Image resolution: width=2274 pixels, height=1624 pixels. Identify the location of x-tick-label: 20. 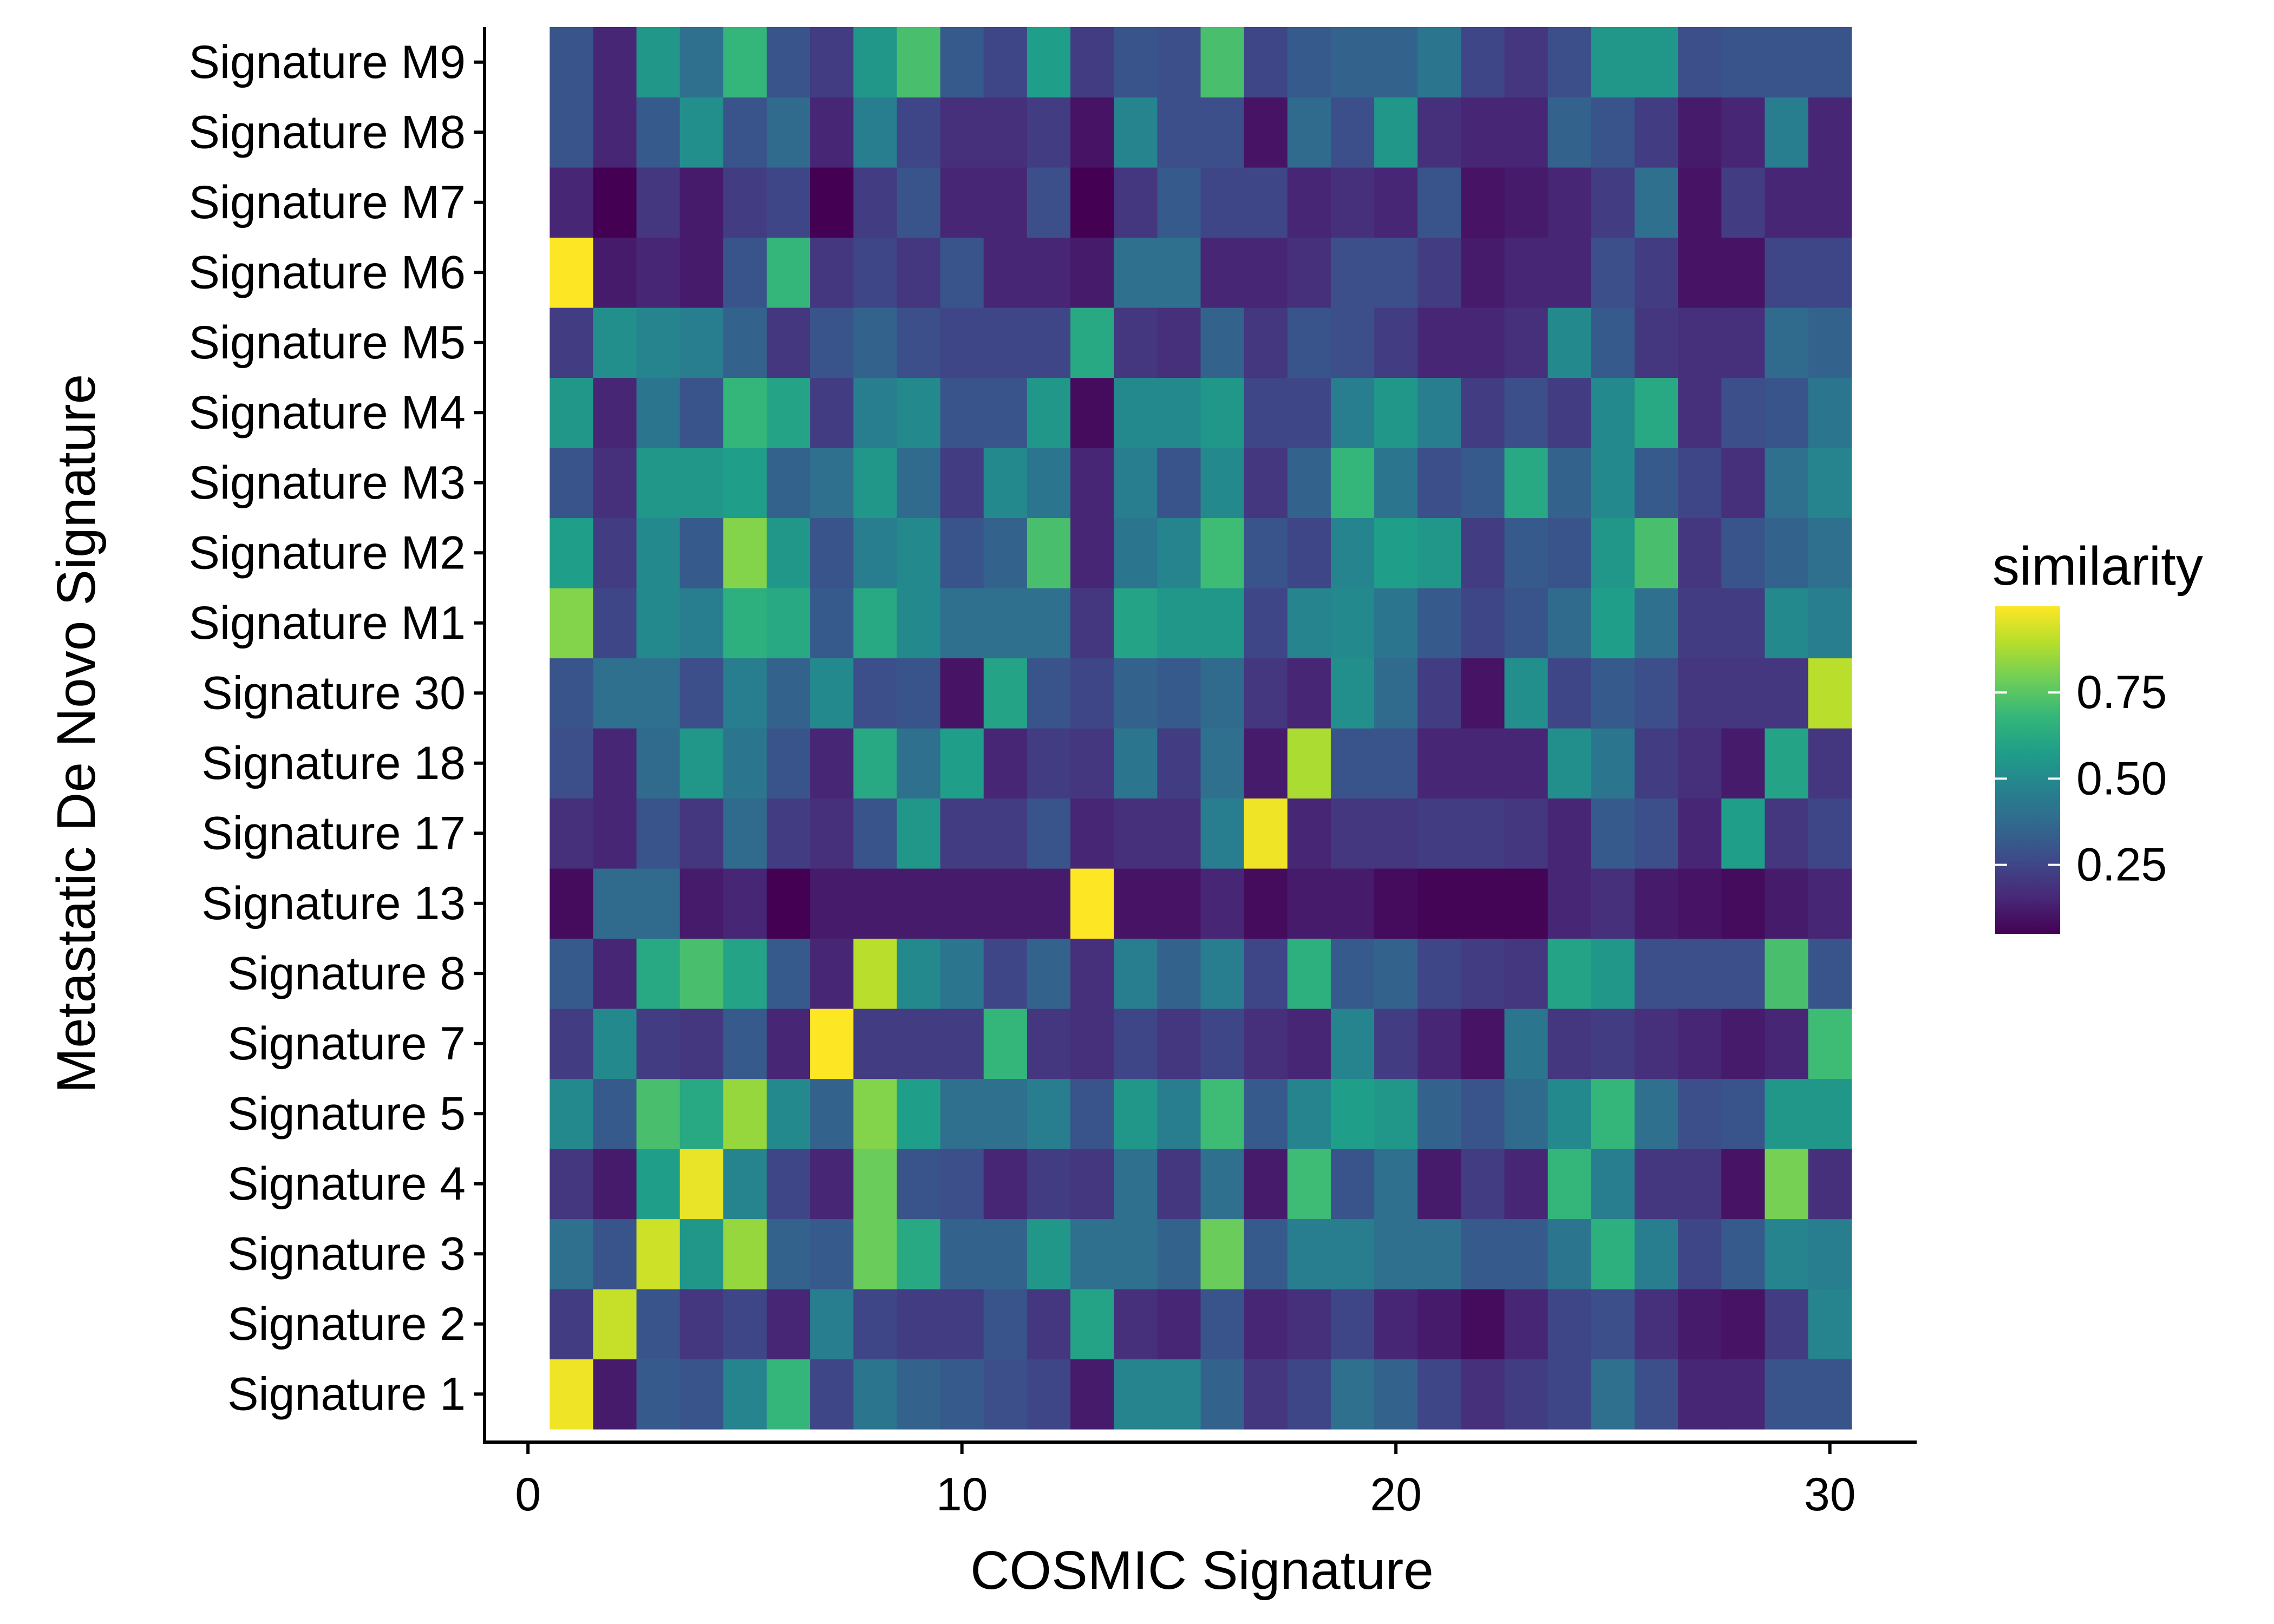
(1396, 1495).